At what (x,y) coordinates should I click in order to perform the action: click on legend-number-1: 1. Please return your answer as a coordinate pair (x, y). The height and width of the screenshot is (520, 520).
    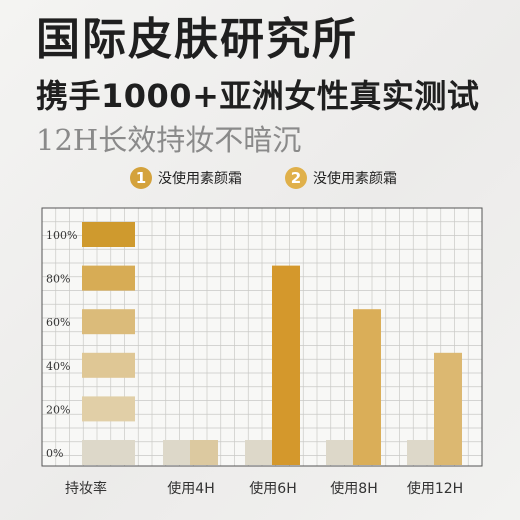
    Looking at the image, I should click on (141, 178).